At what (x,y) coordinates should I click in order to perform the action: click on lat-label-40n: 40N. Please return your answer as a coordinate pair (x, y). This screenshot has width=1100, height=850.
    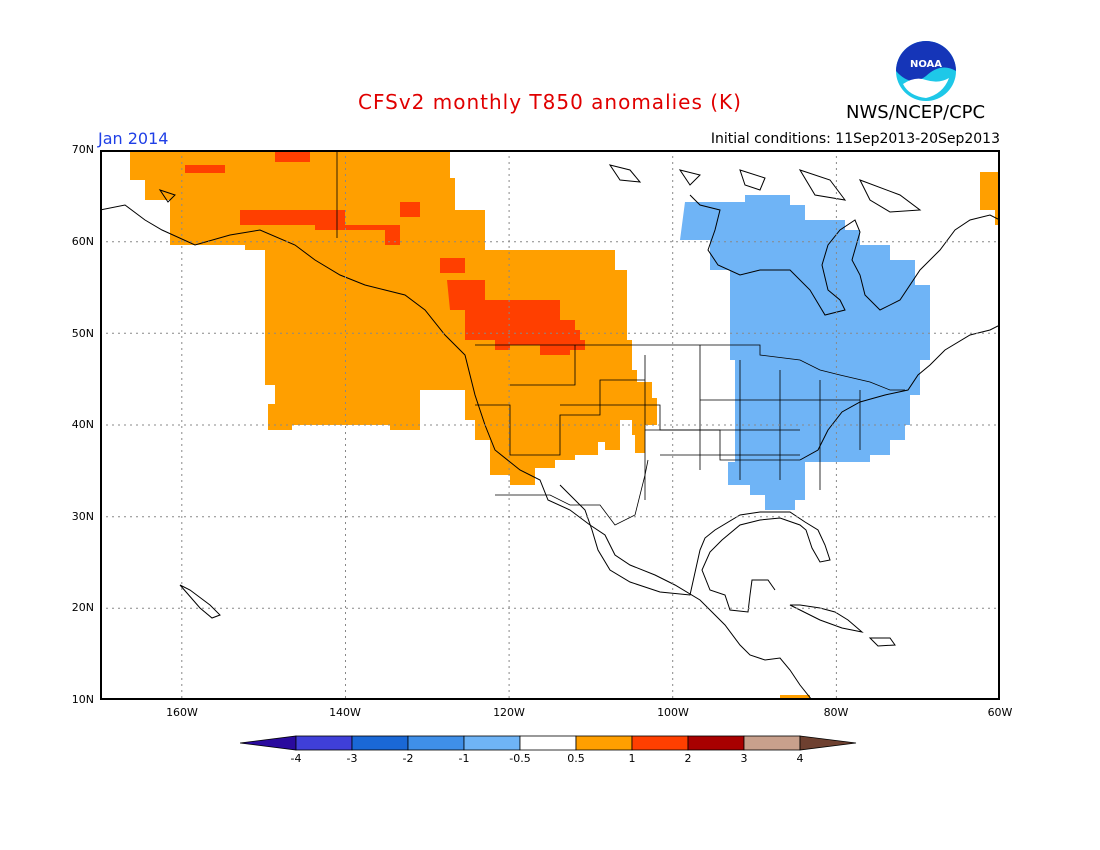
    Looking at the image, I should click on (82, 424).